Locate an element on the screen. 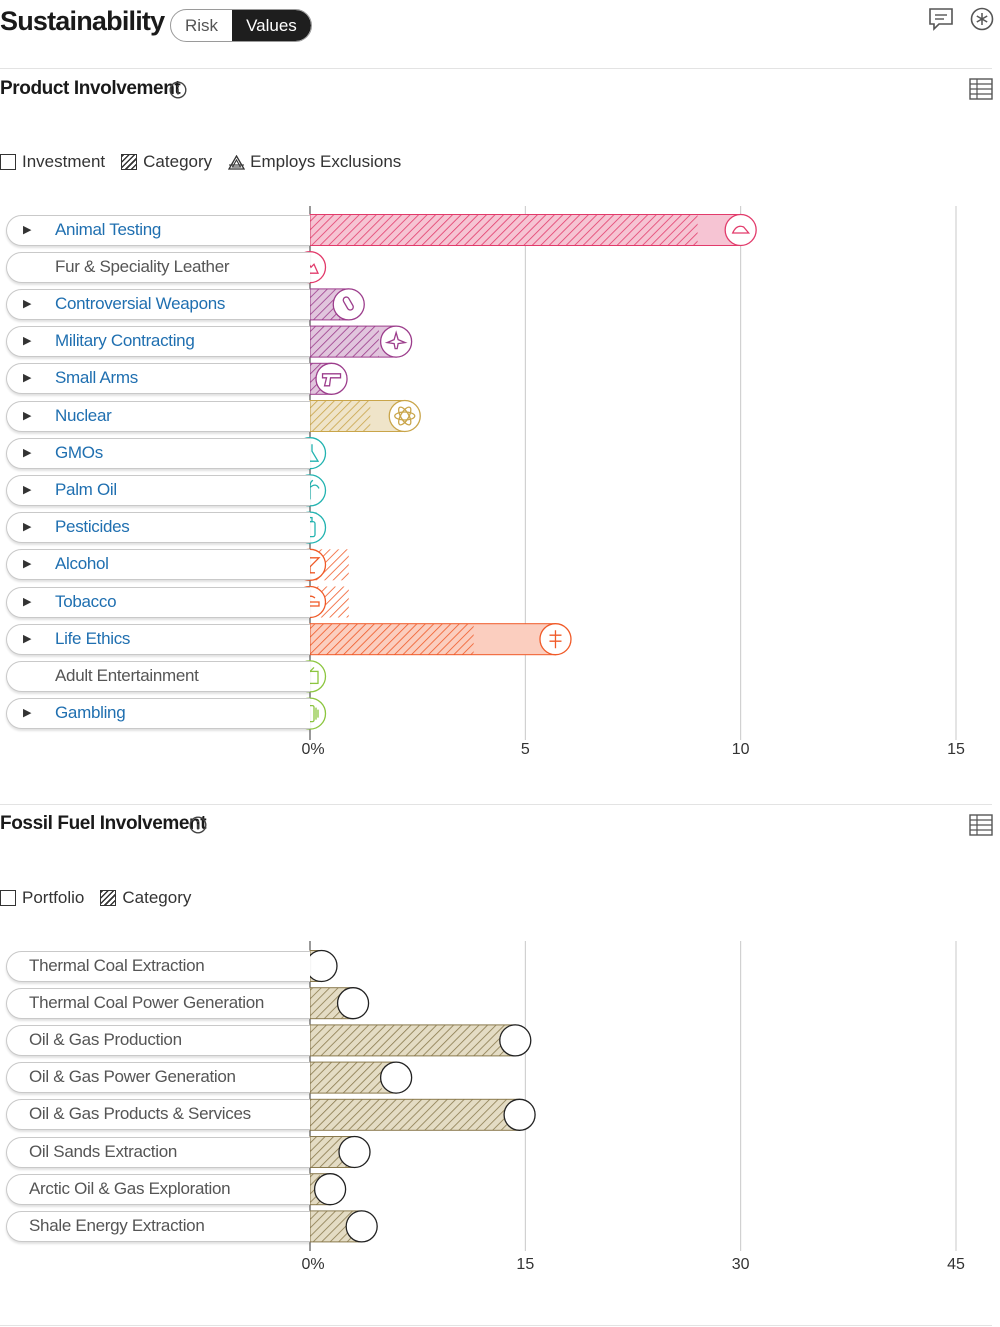 The height and width of the screenshot is (1327, 1000). category-label: Military Contracting is located at coordinates (125, 341).